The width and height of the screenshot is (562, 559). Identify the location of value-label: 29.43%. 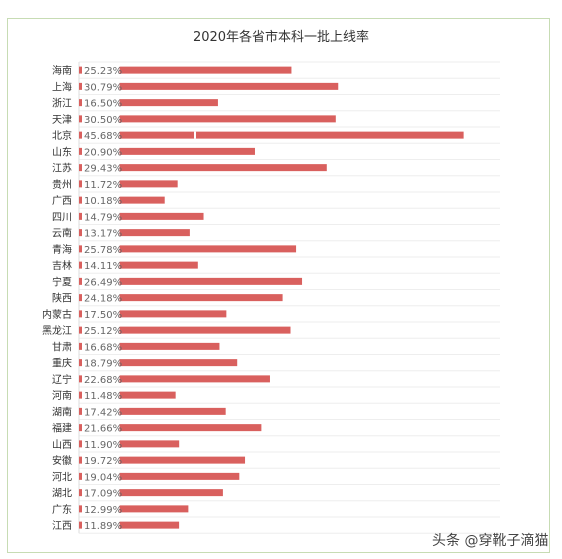
(103, 169).